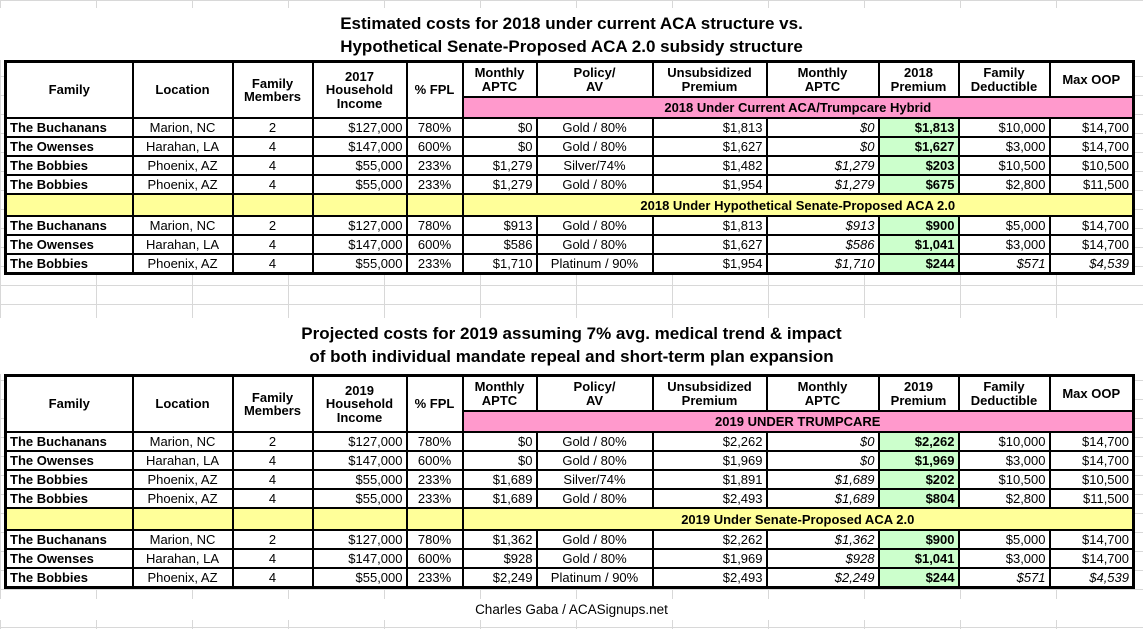 The image size is (1143, 629). What do you see at coordinates (709, 479) in the screenshot?
I see `cell: $1,891` at bounding box center [709, 479].